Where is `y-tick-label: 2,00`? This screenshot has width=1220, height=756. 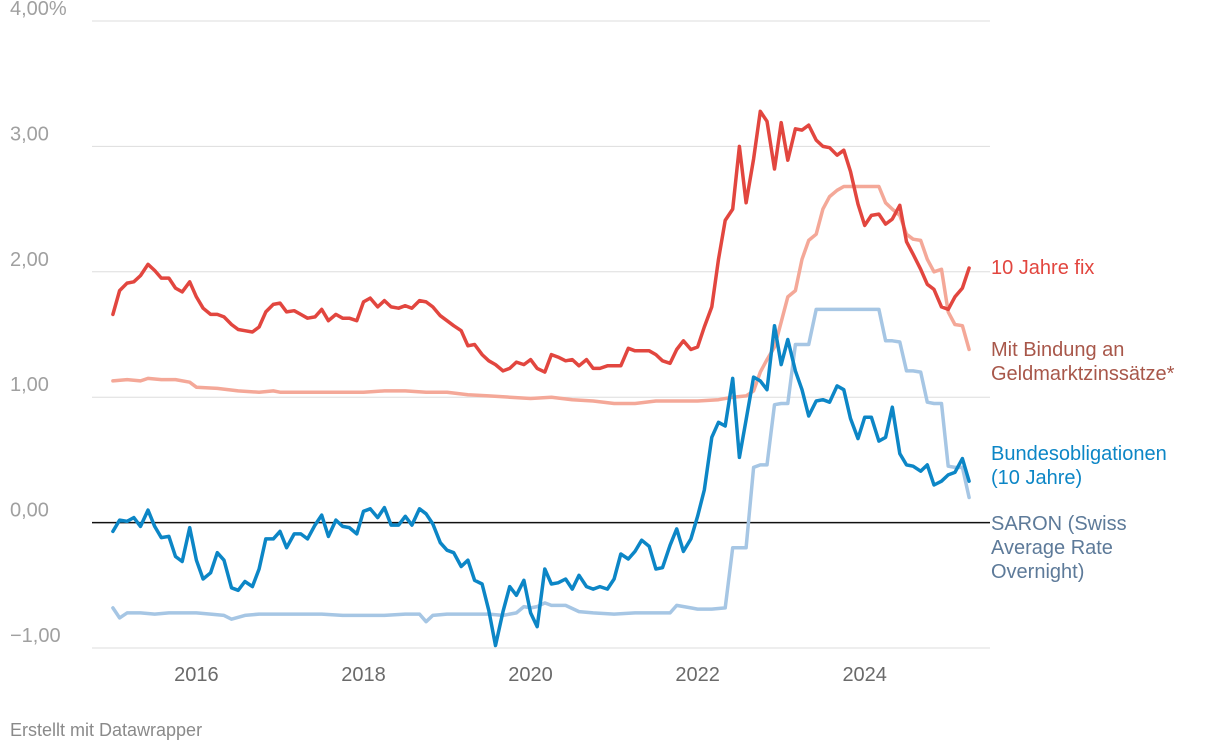
y-tick-label: 2,00 is located at coordinates (29, 260).